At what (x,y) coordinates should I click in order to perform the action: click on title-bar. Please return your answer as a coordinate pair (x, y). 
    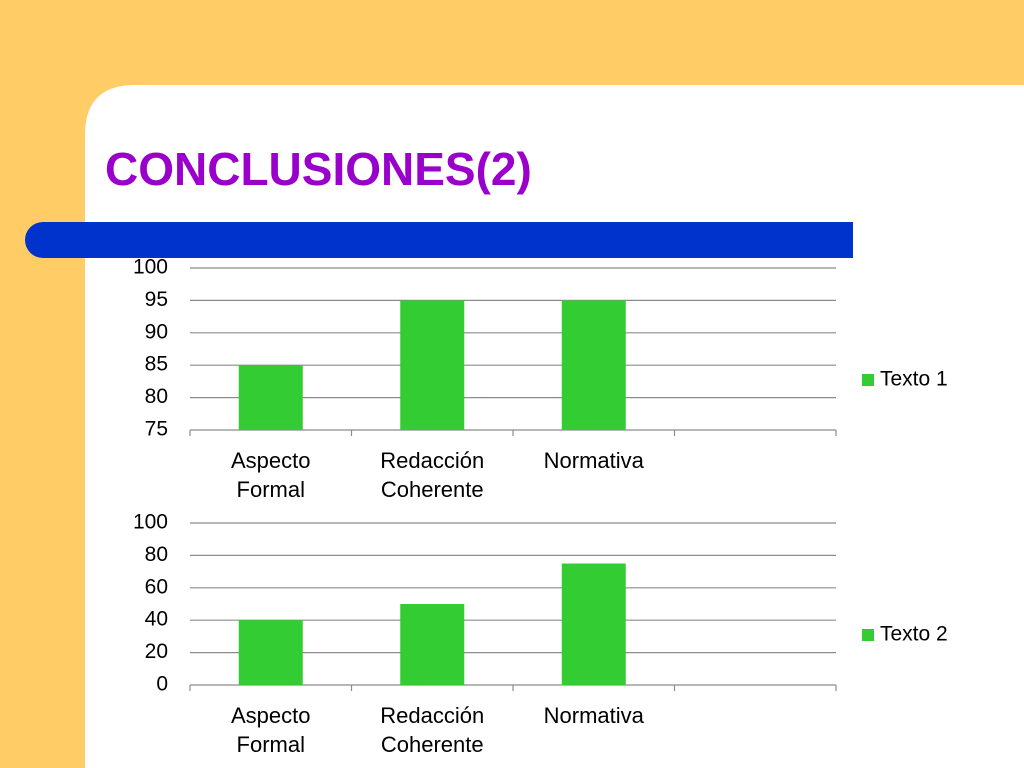
    Looking at the image, I should click on (439, 240).